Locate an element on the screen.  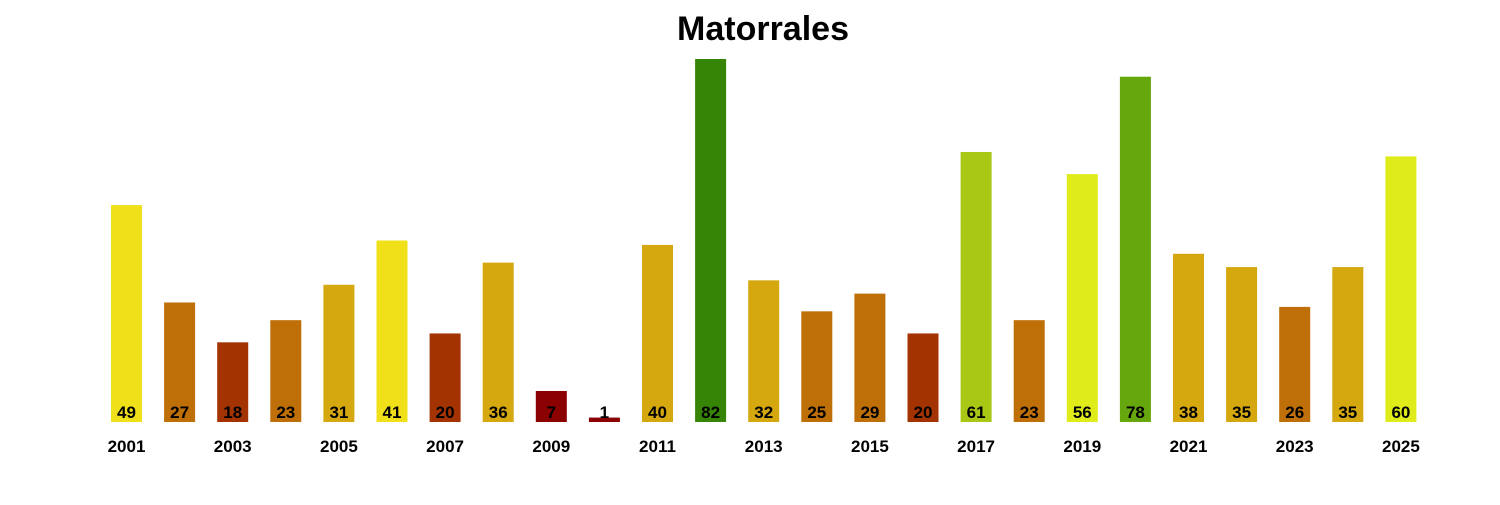
x-tick-label-2017: 2017 is located at coordinates (976, 446).